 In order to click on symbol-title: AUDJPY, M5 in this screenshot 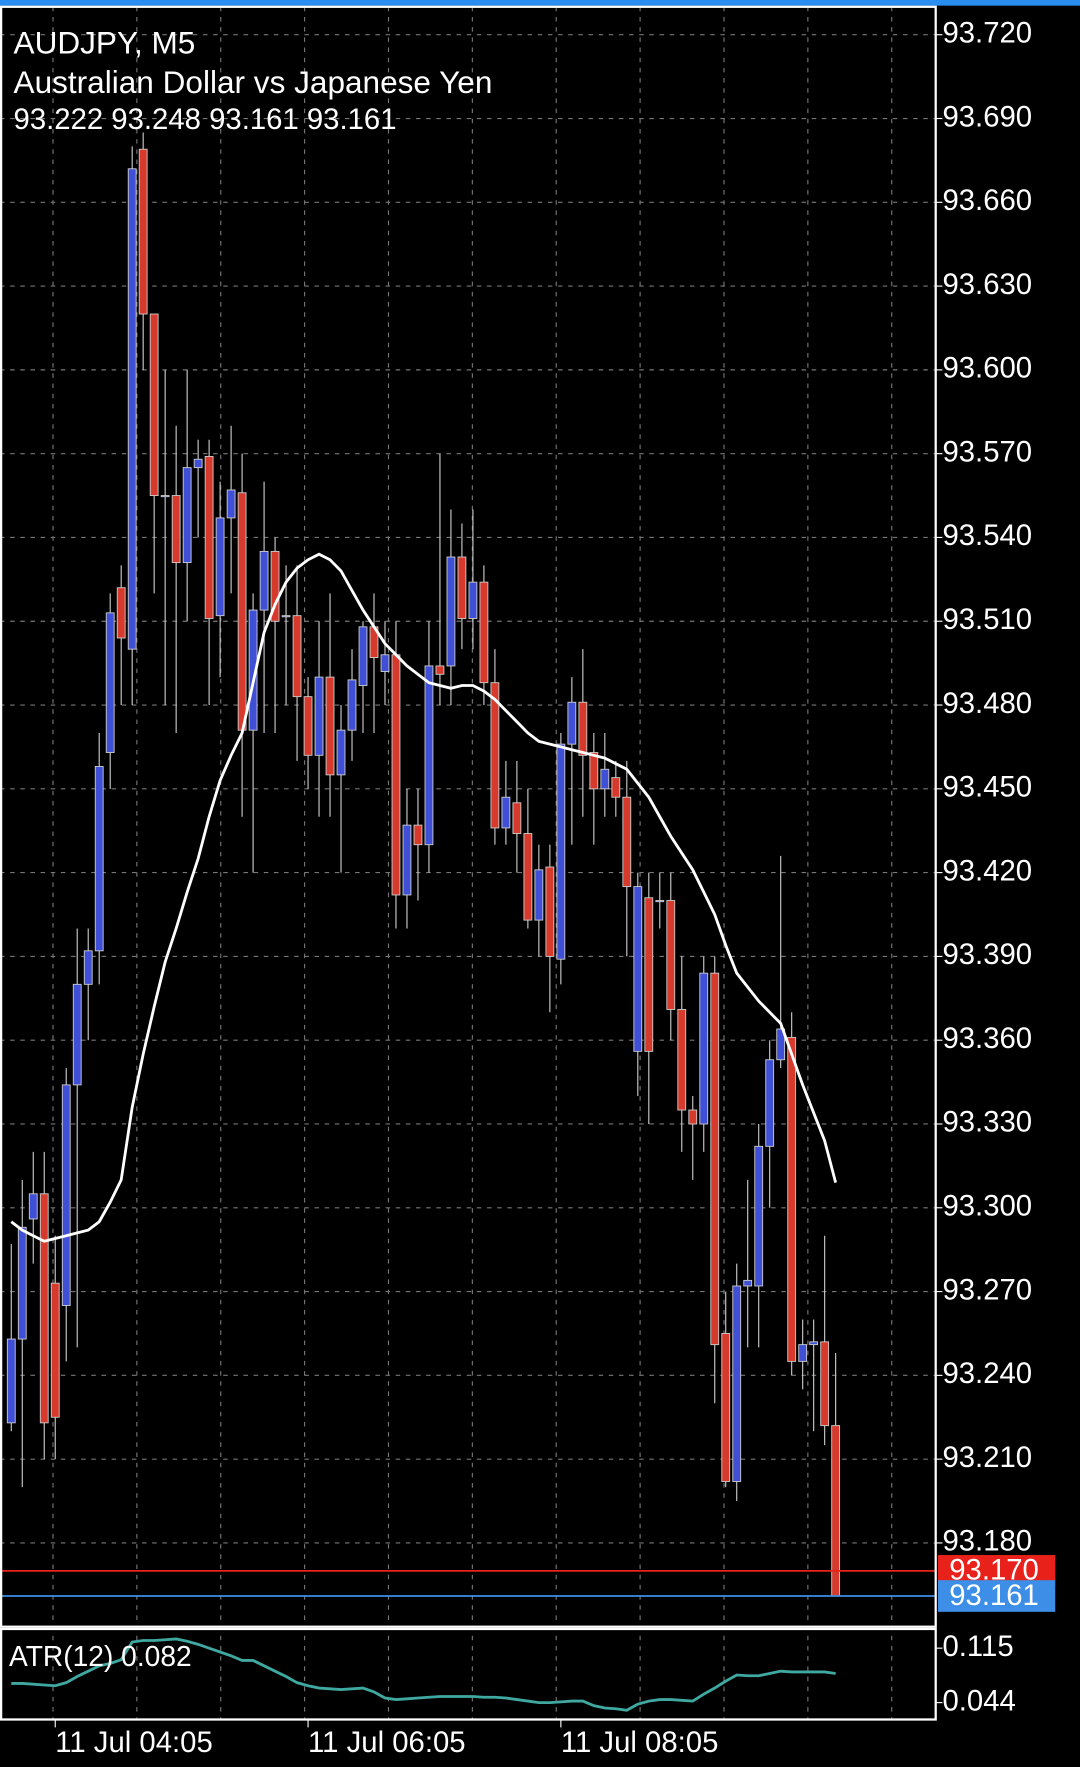, I will do `click(105, 43)`.